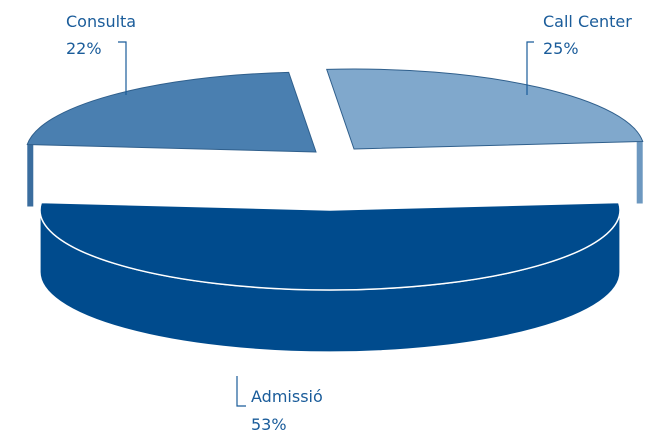 The image size is (651, 436). What do you see at coordinates (171, 112) in the screenshot?
I see `consulta-slice` at bounding box center [171, 112].